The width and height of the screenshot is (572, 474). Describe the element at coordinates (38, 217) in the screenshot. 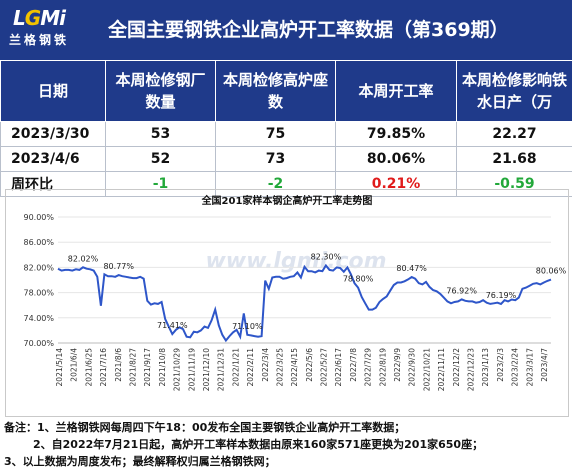

I see `y-tick-label: 90.00%` at that location.